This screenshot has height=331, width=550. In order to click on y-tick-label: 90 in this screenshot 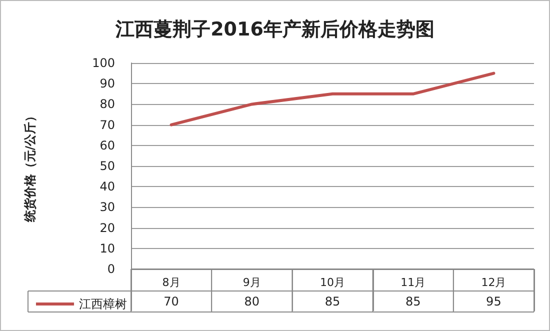, I will do `click(107, 83)`.